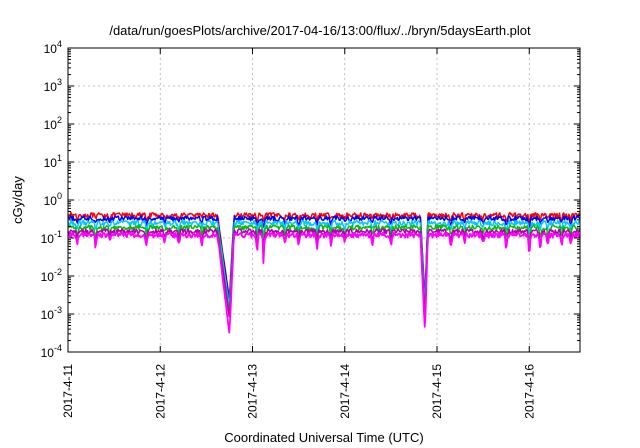 The image size is (640, 448). I want to click on y-tick-label: 10⁻³, so click(51, 313).